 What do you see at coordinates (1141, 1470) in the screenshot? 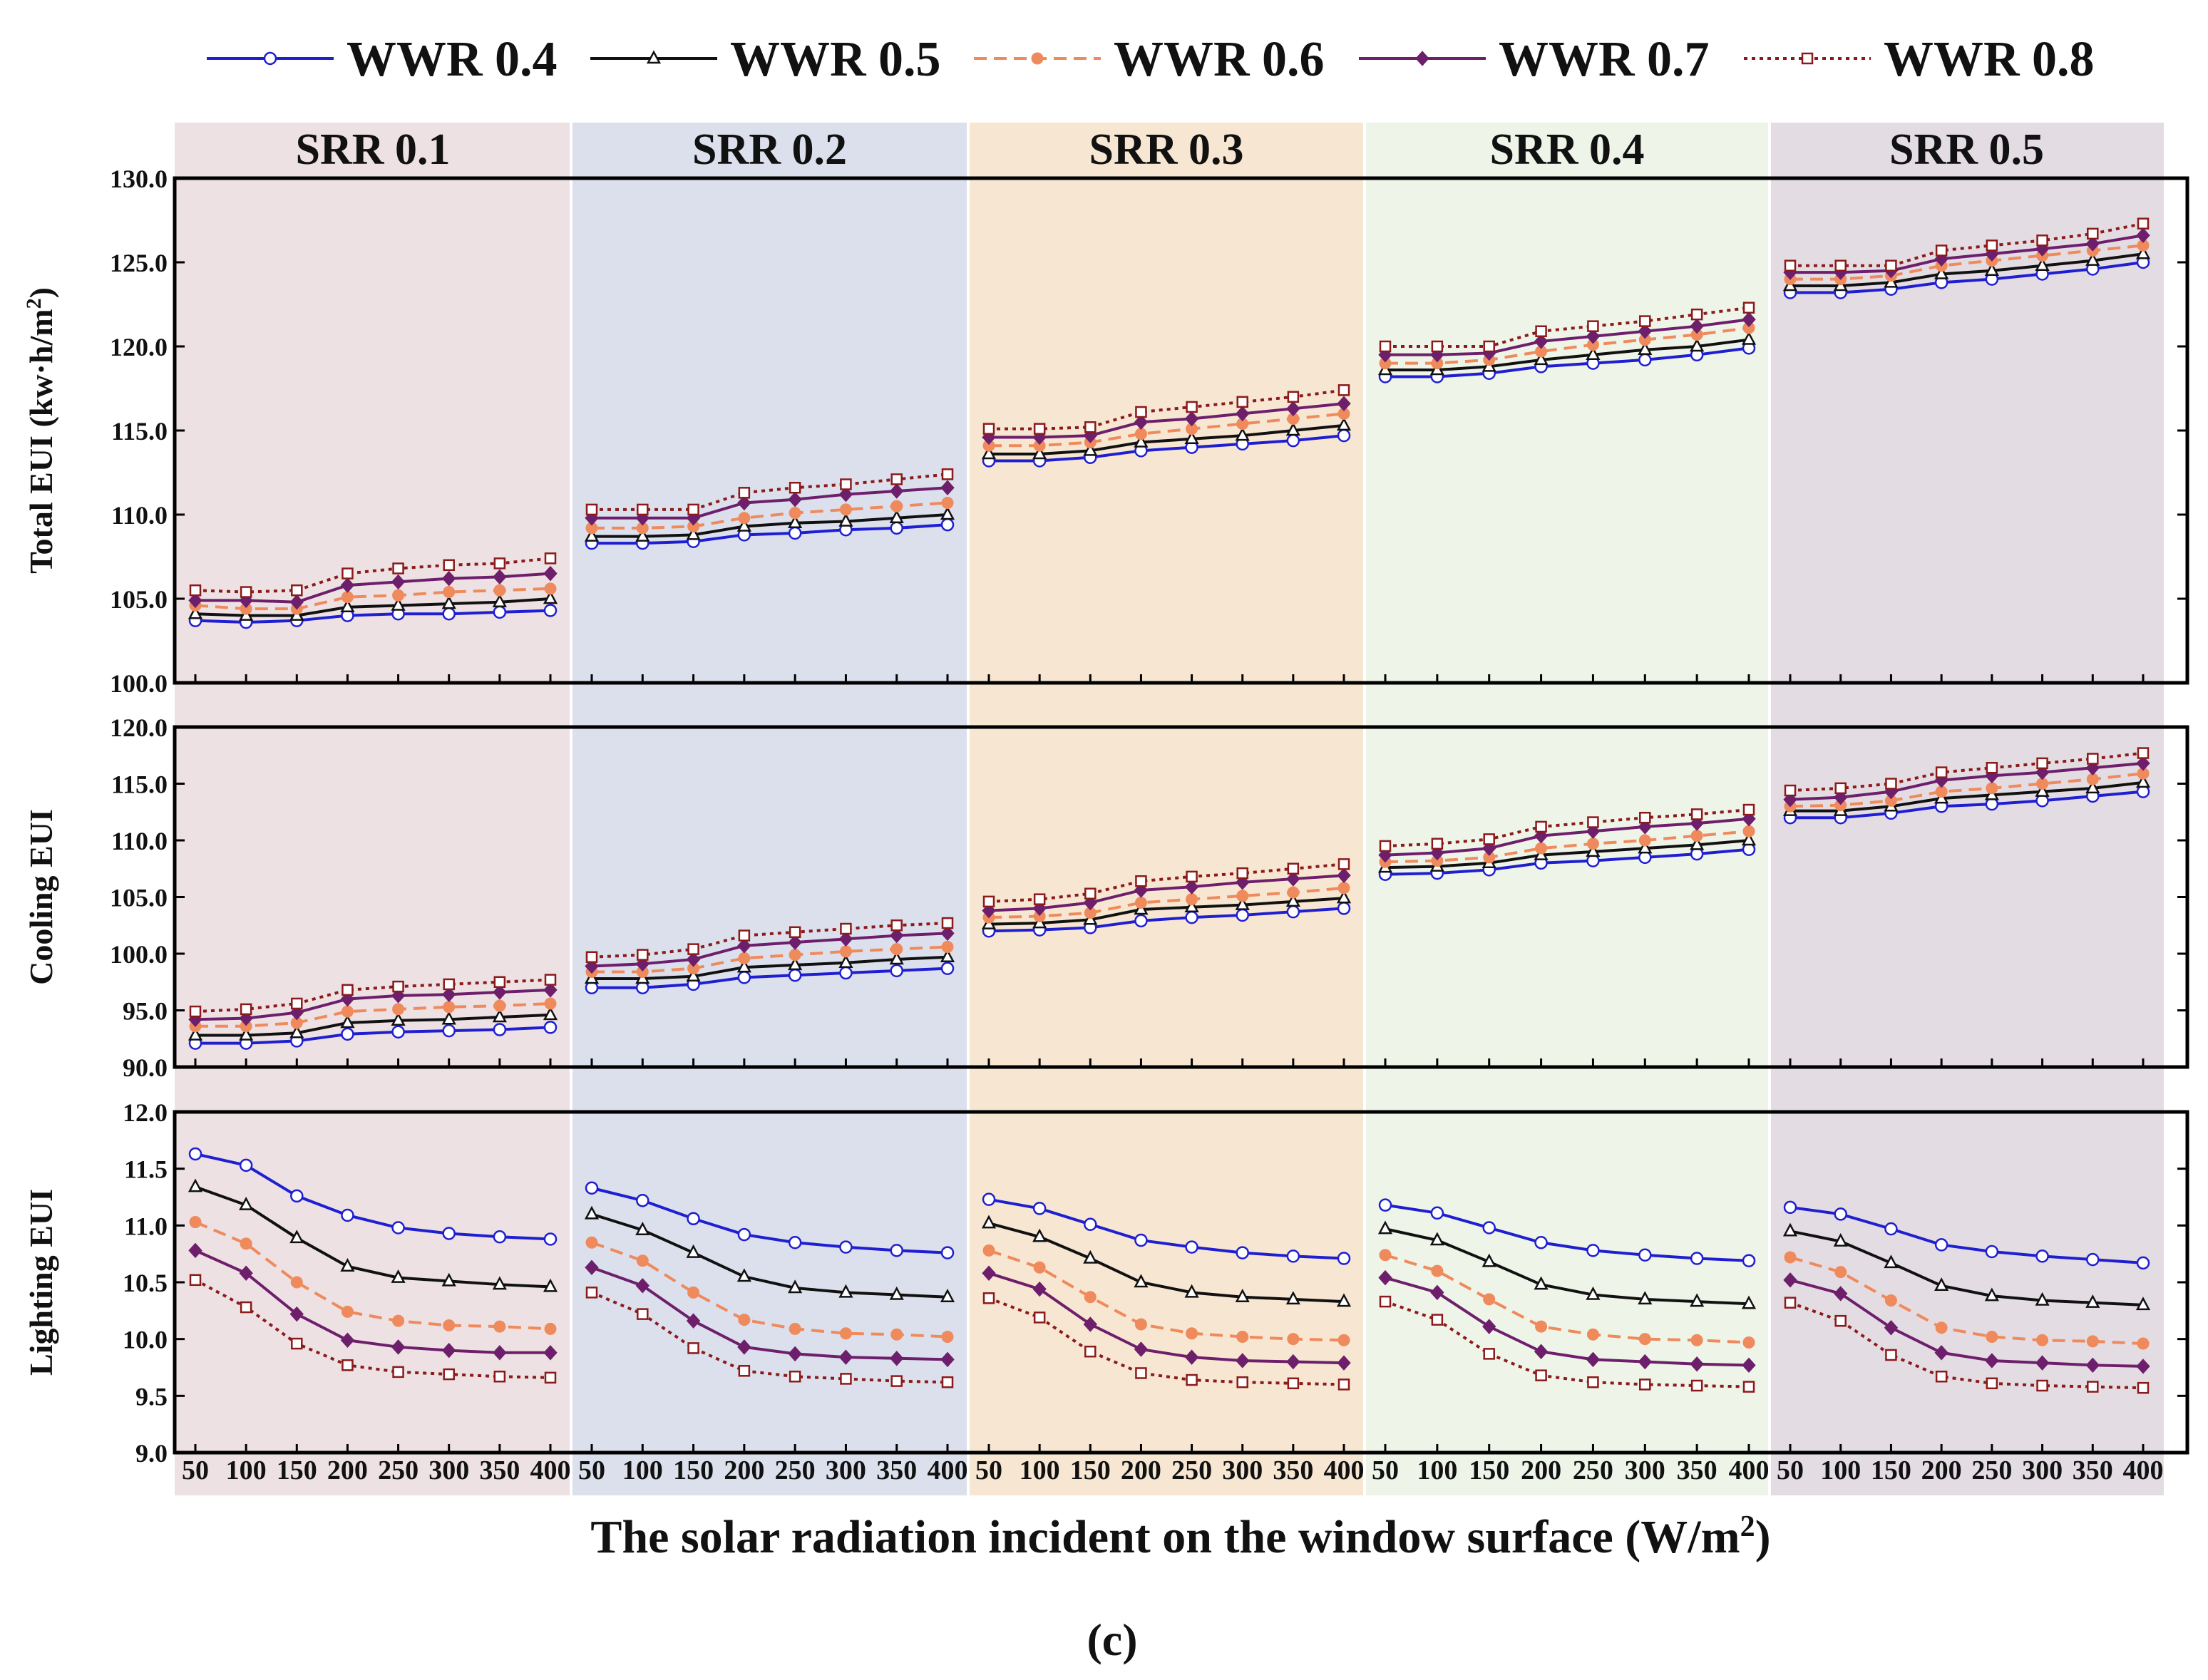
I see `x-tick-label: 200` at bounding box center [1141, 1470].